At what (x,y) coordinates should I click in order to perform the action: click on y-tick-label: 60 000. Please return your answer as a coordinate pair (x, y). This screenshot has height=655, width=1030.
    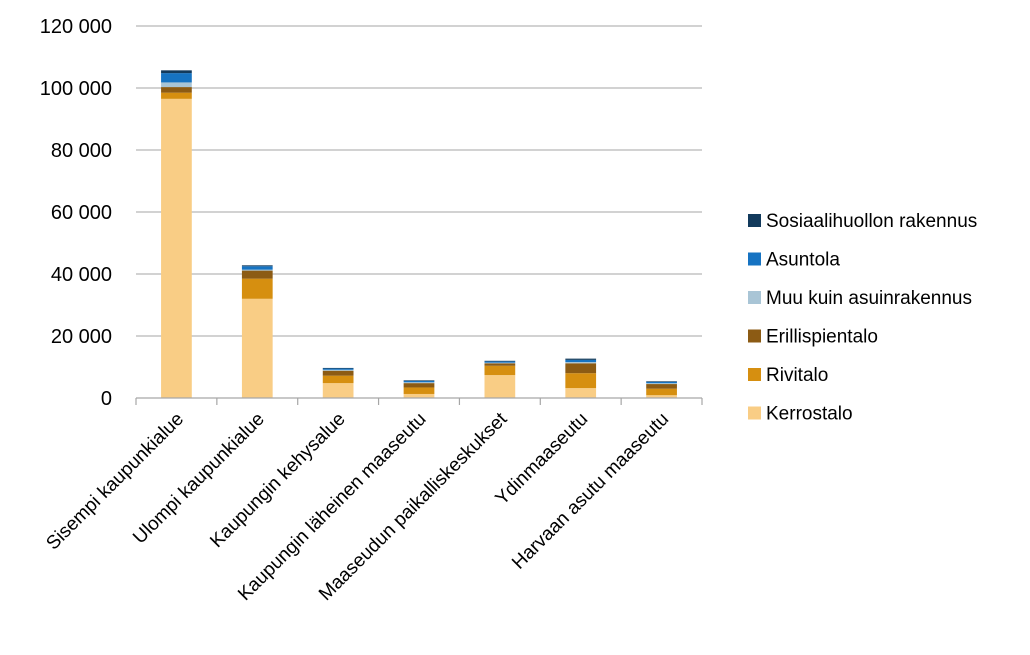
    Looking at the image, I should click on (81, 213).